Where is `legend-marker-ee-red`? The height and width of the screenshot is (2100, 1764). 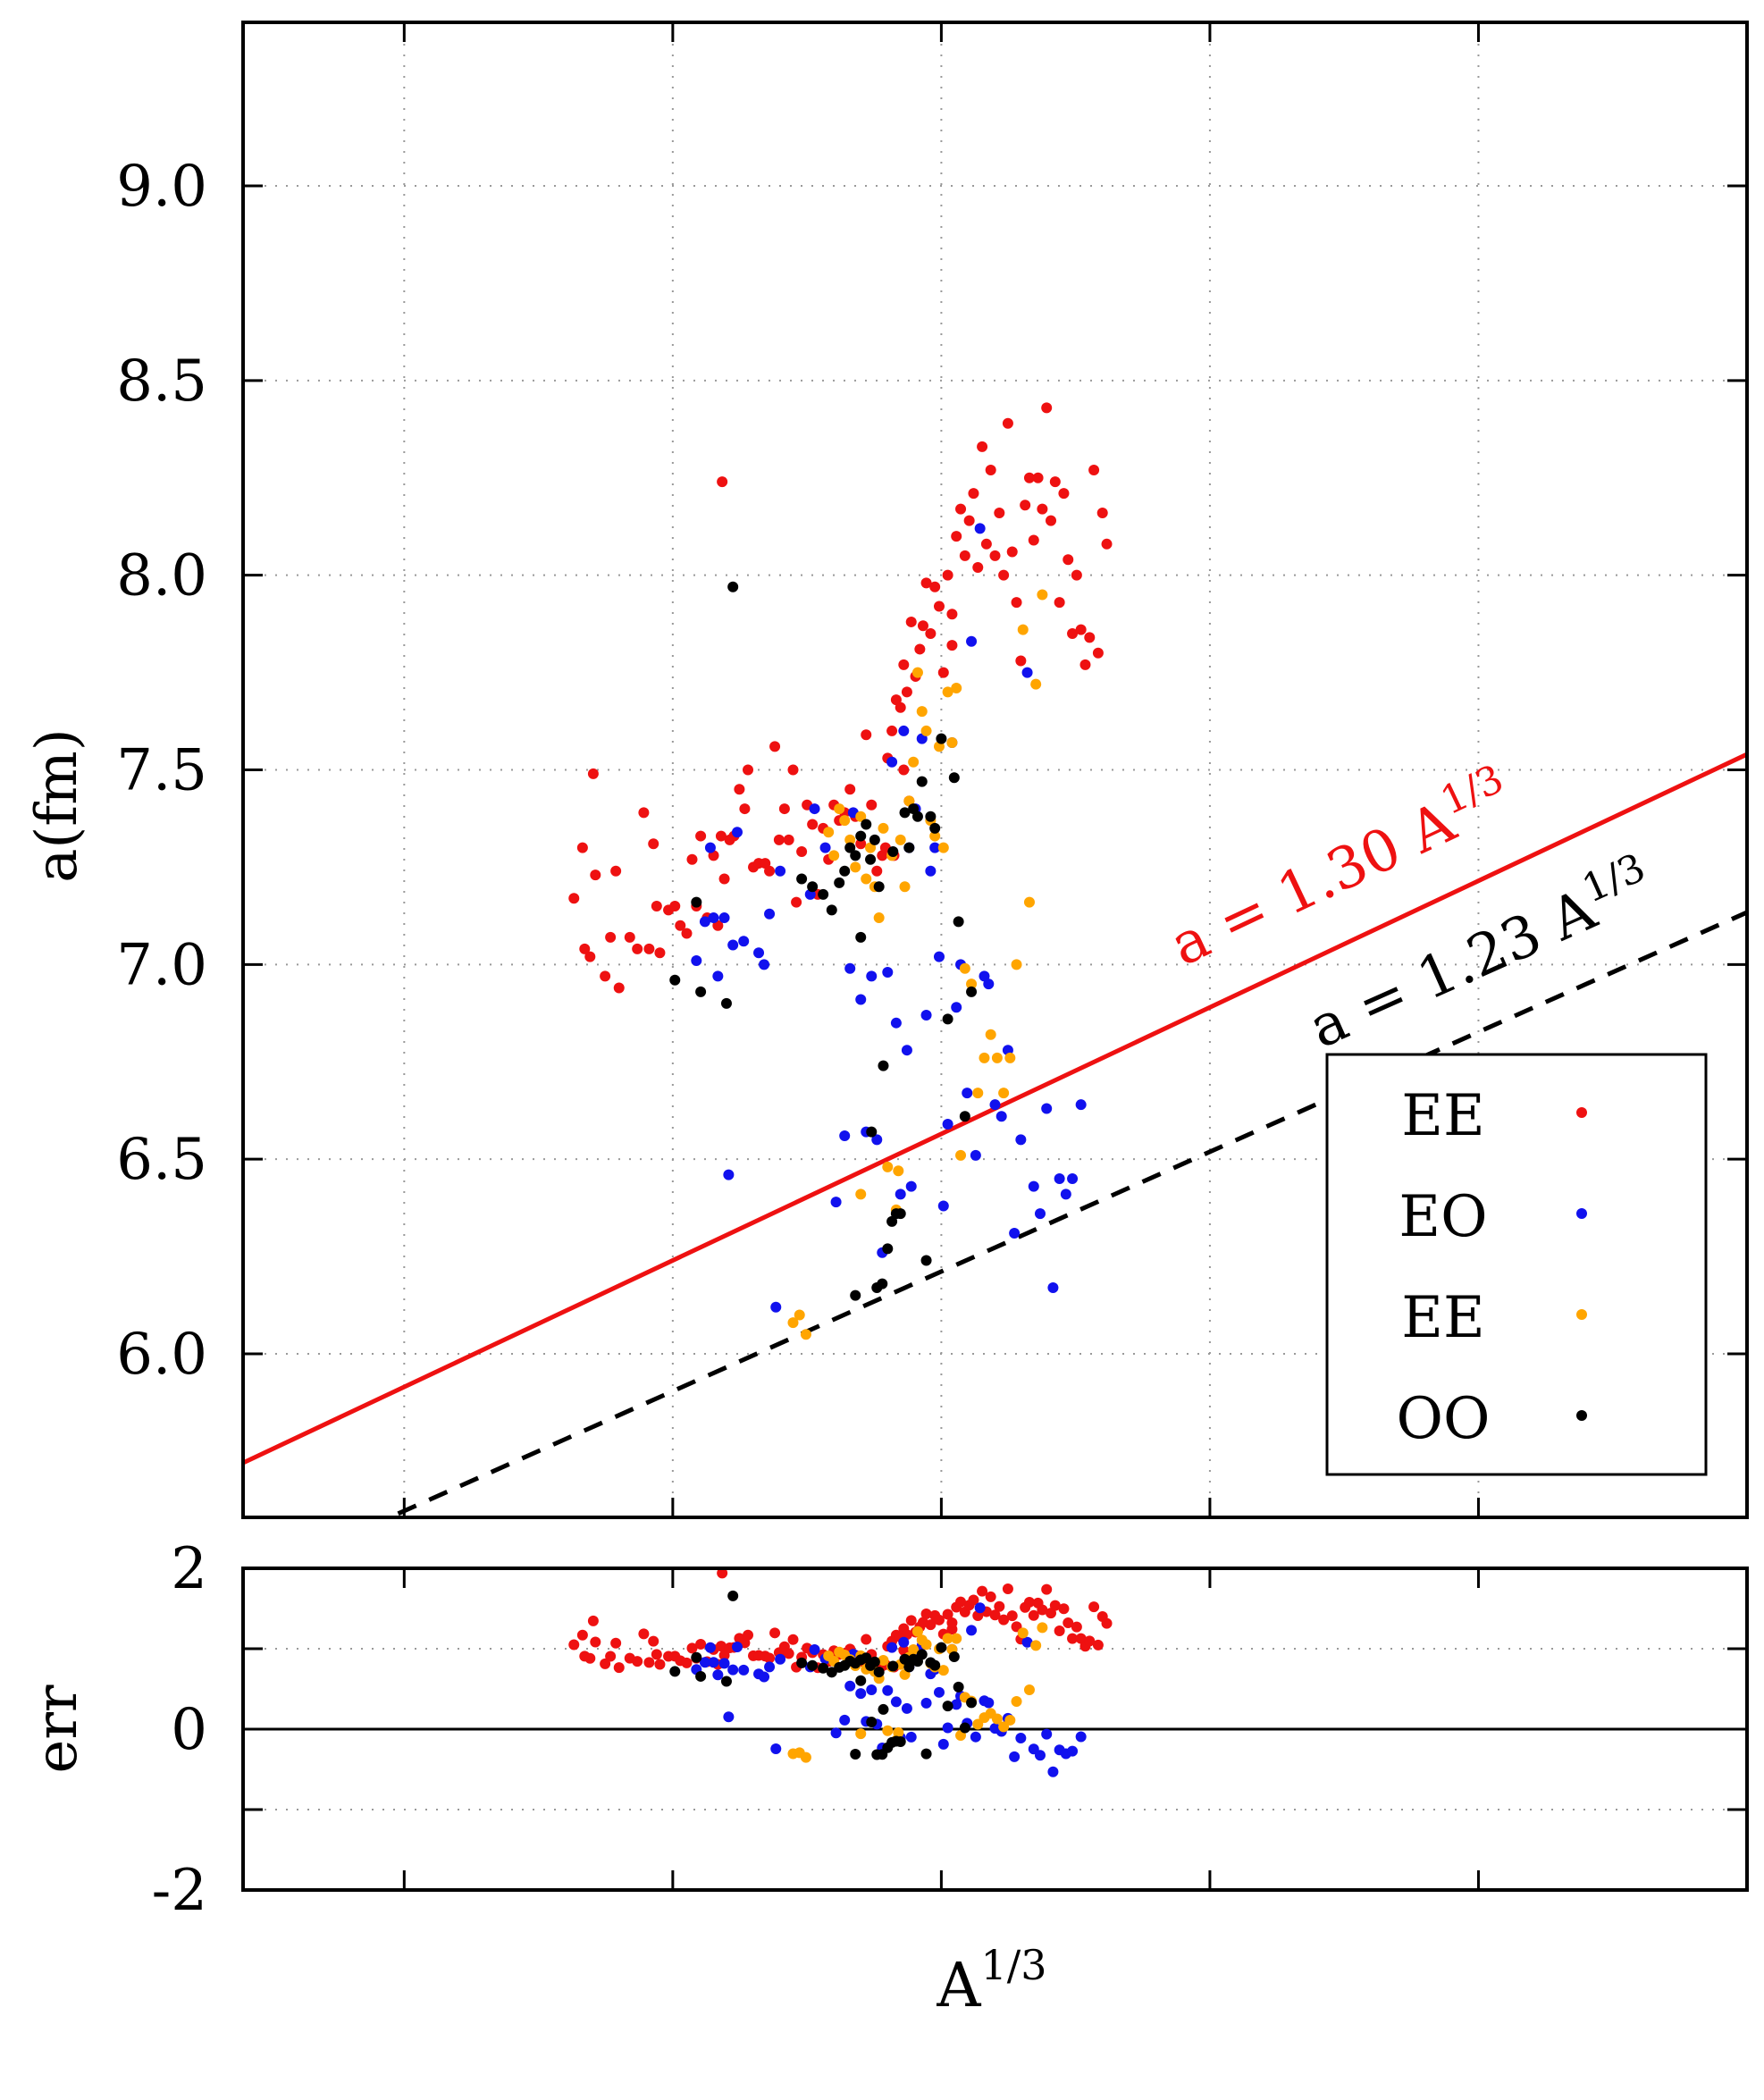
legend-marker-ee-red is located at coordinates (1581, 1112).